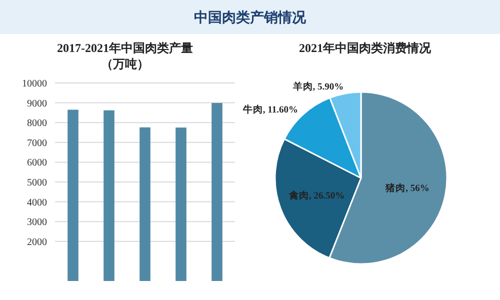 The image size is (500, 300). Describe the element at coordinates (407, 188) in the screenshot. I see `slice-label: 猪肉, 56%` at that location.